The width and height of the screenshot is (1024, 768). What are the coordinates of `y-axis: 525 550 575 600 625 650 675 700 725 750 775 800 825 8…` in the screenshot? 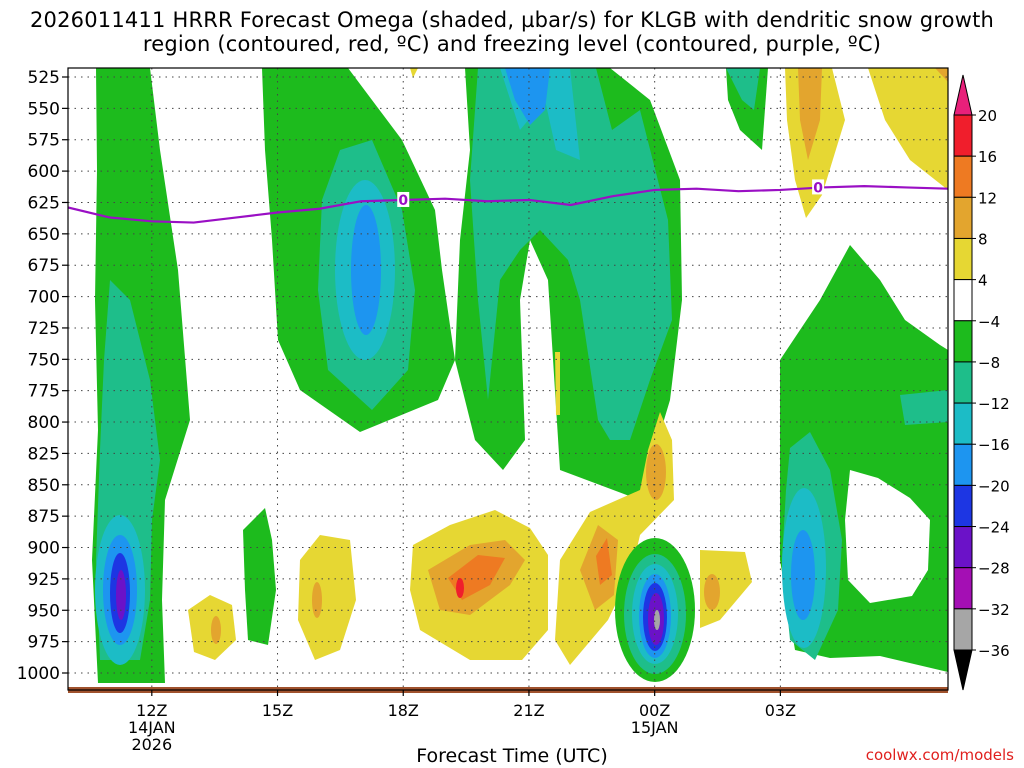 It's located at (42, 376).